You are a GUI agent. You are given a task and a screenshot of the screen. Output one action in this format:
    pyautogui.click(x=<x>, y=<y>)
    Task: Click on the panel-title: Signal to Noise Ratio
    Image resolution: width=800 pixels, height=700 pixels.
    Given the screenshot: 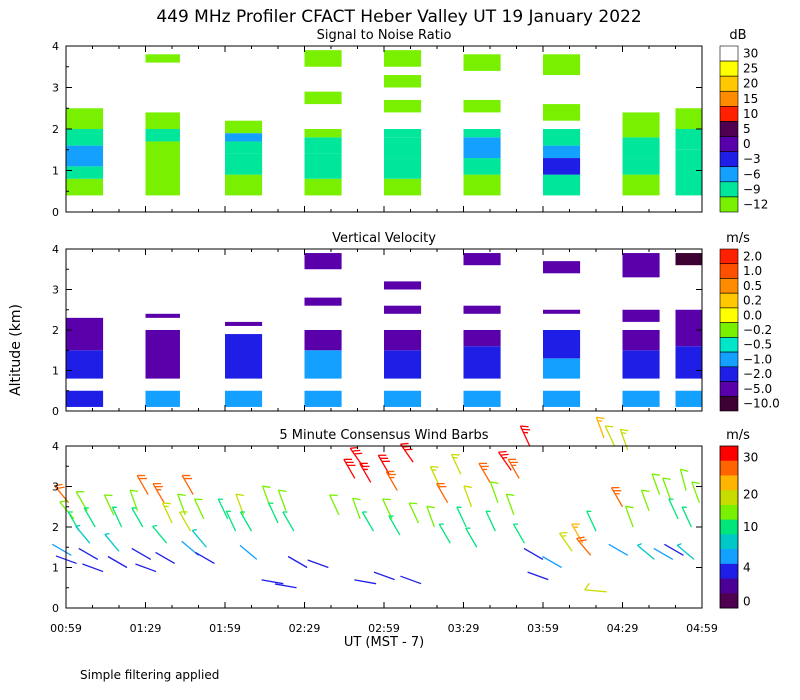 What is the action you would take?
    pyautogui.click(x=384, y=35)
    